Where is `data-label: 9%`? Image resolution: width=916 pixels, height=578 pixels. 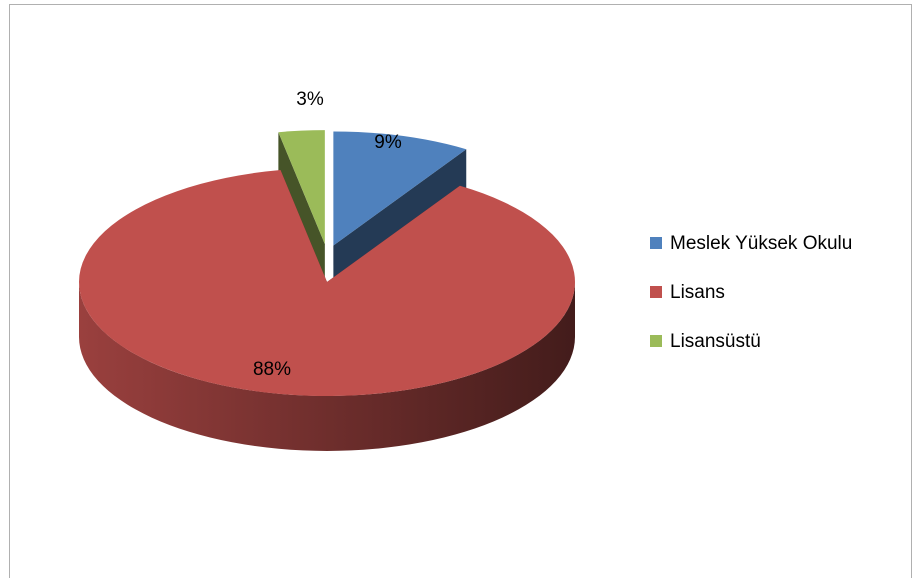 data-label: 9% is located at coordinates (388, 142).